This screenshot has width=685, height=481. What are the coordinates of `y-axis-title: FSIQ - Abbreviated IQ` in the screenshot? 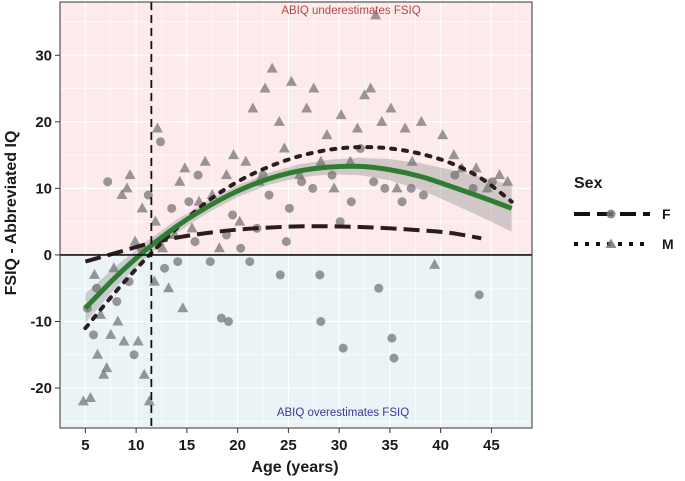 It's located at (11, 213).